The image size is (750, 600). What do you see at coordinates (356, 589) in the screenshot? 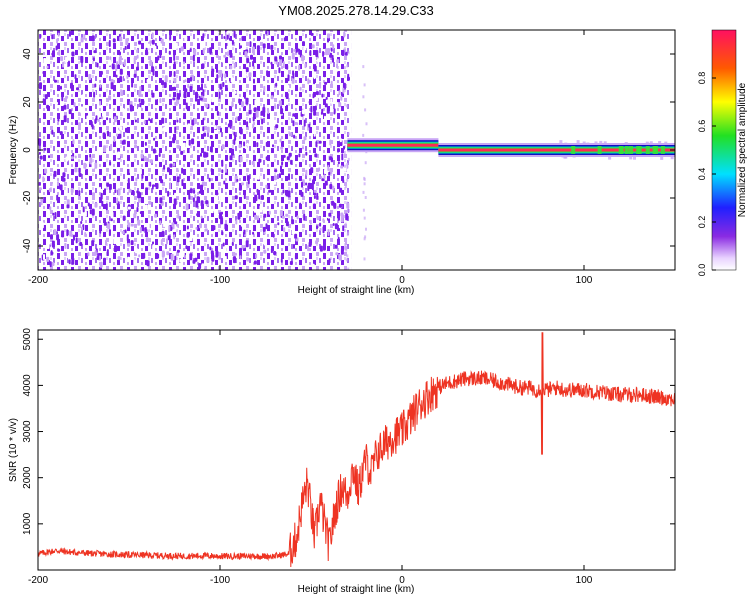
I see `snr-x-axis-label: Height of straight line (km)` at bounding box center [356, 589].